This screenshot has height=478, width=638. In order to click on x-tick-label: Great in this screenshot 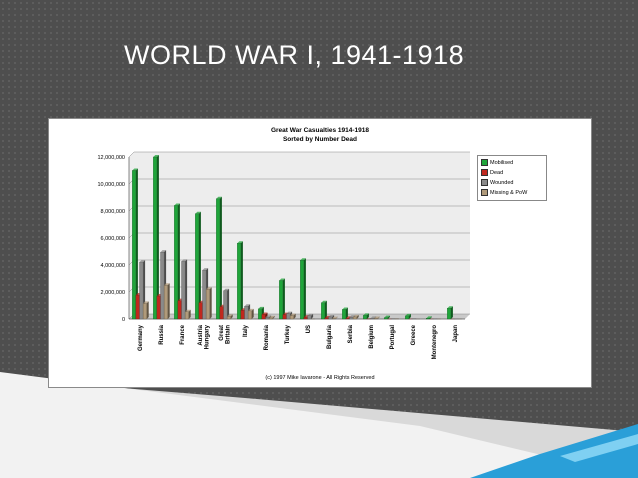, I will do `click(222, 333)`.